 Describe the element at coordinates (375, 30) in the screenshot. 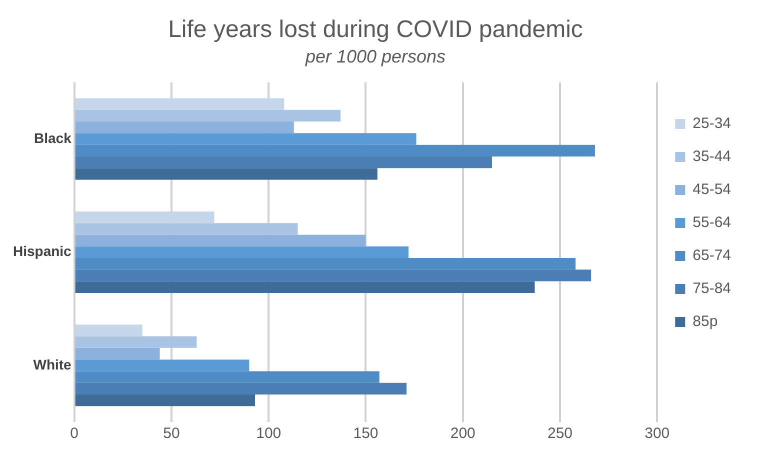

I see `chart-title: Life years lost during COVID pandemic` at that location.